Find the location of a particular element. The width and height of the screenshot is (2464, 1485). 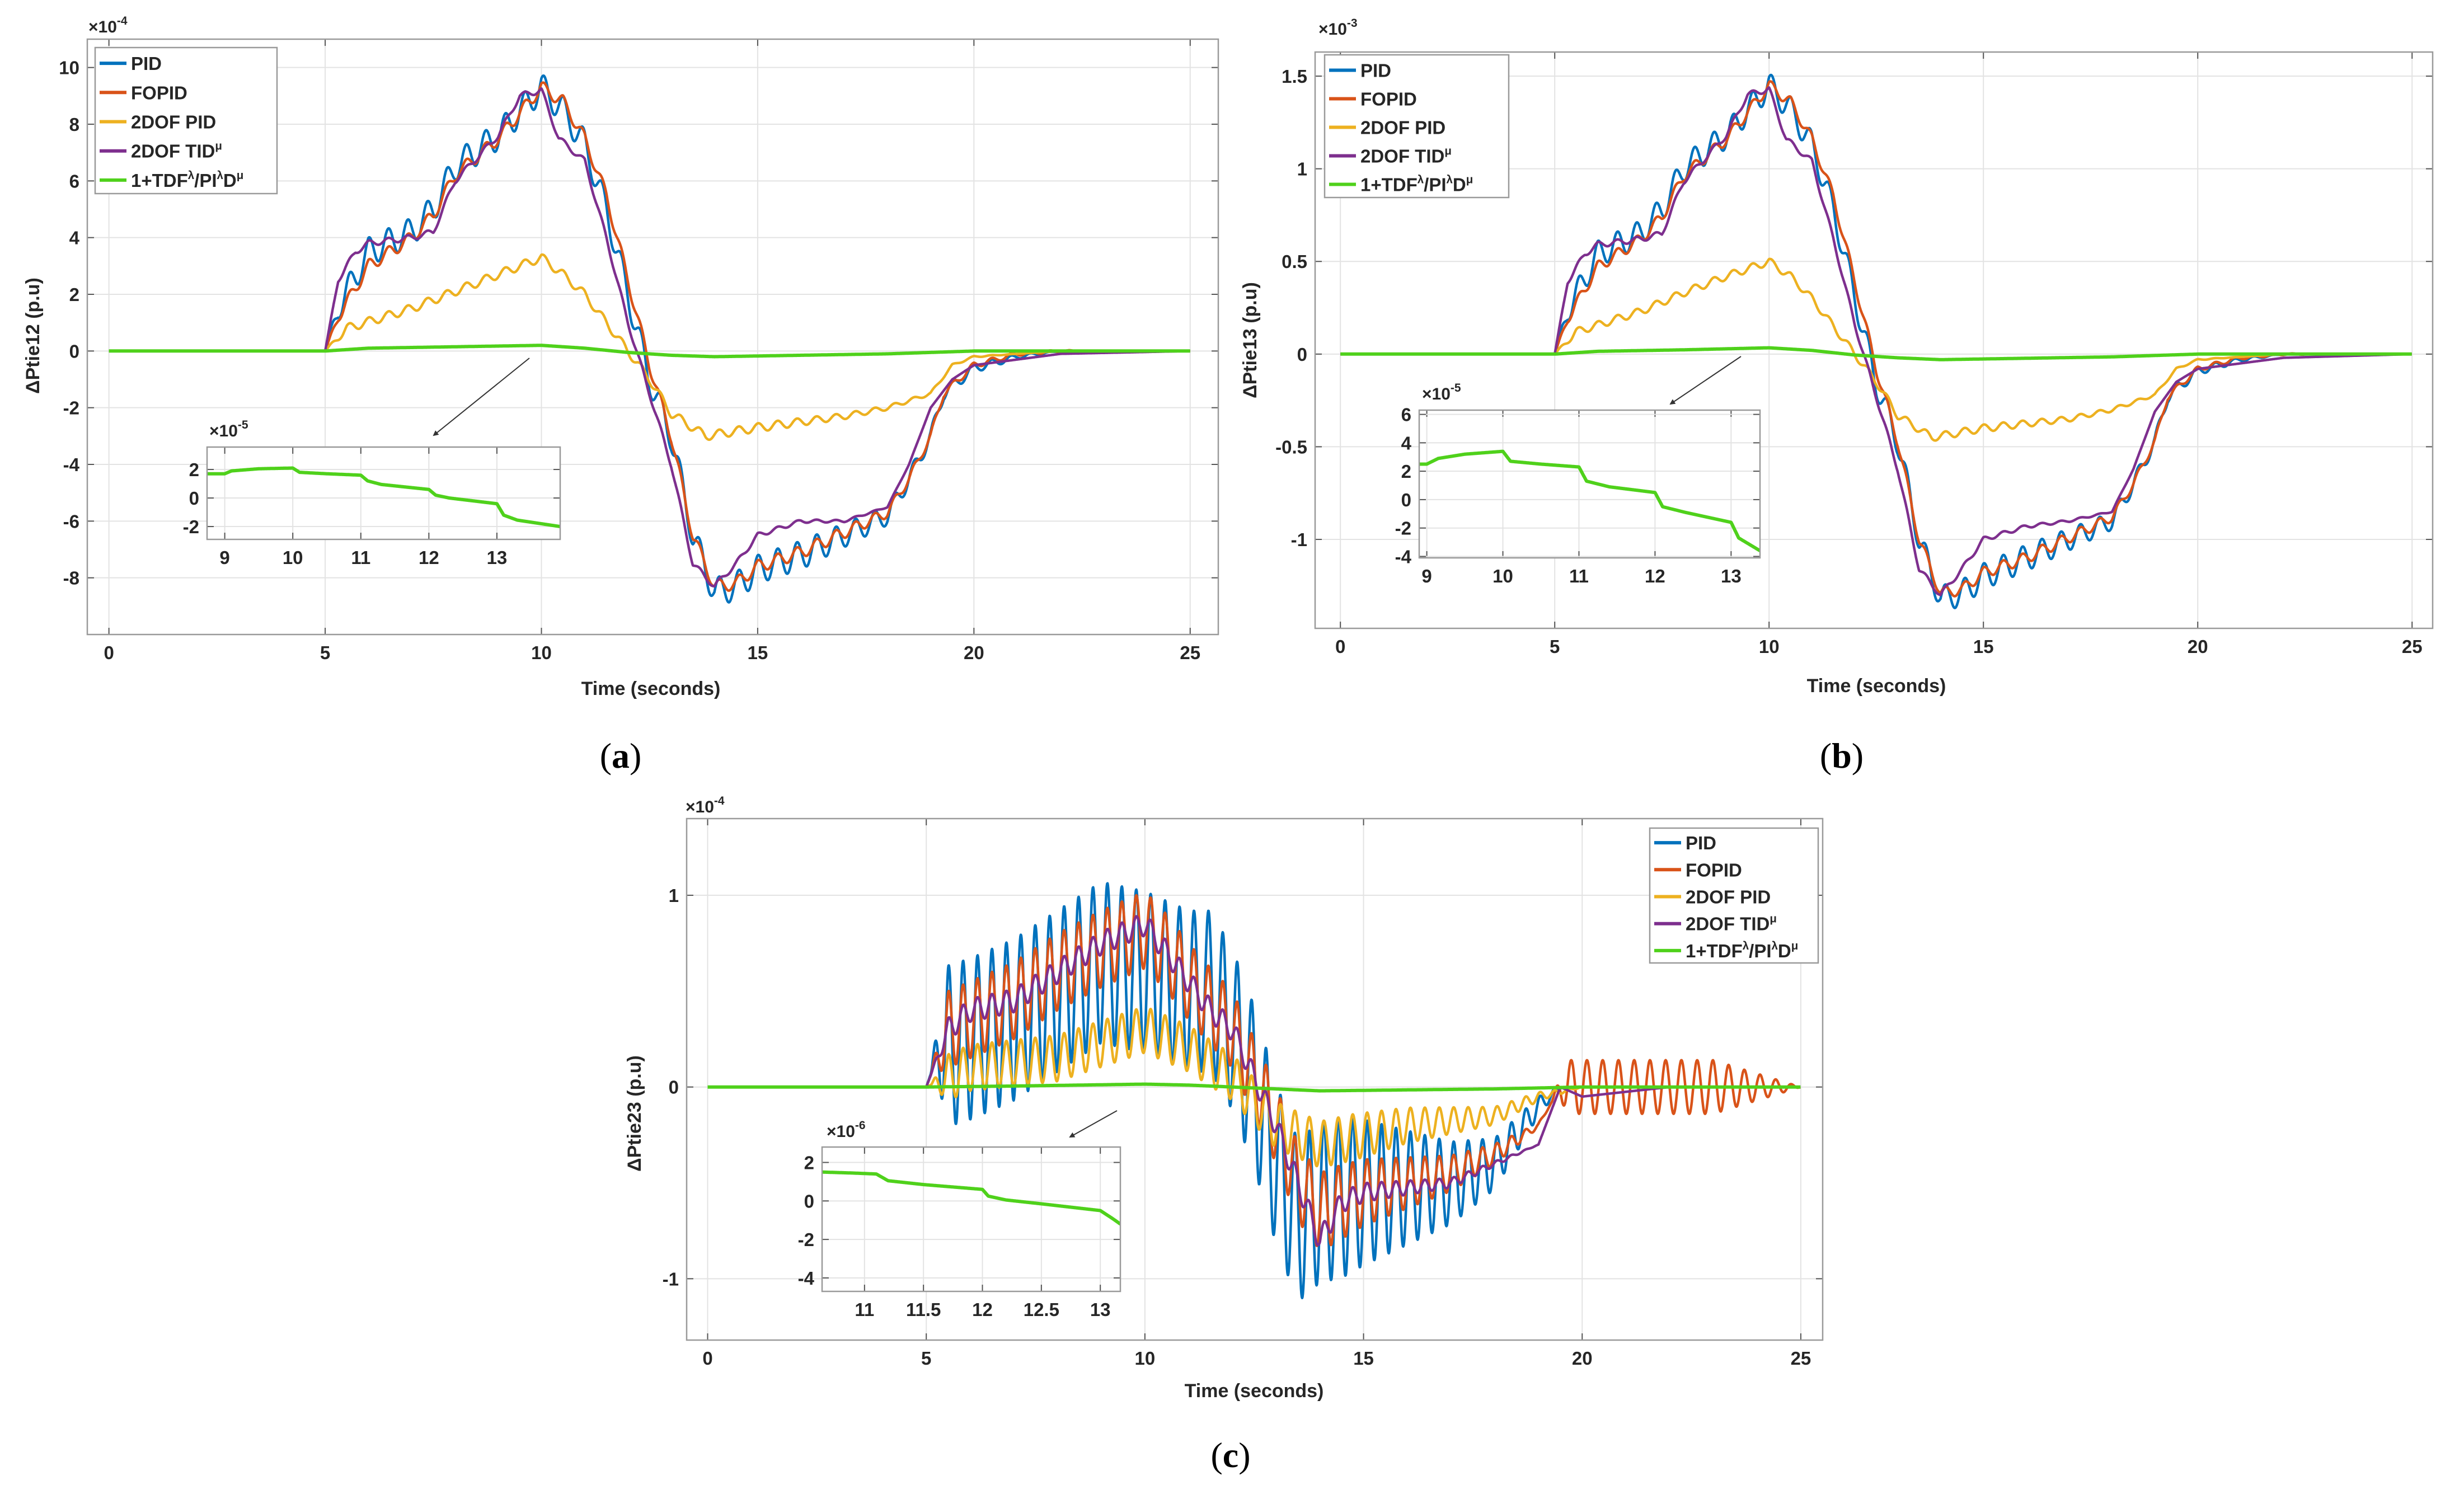

chart-b-inset-y-tick-label: 6 is located at coordinates (1406, 415).